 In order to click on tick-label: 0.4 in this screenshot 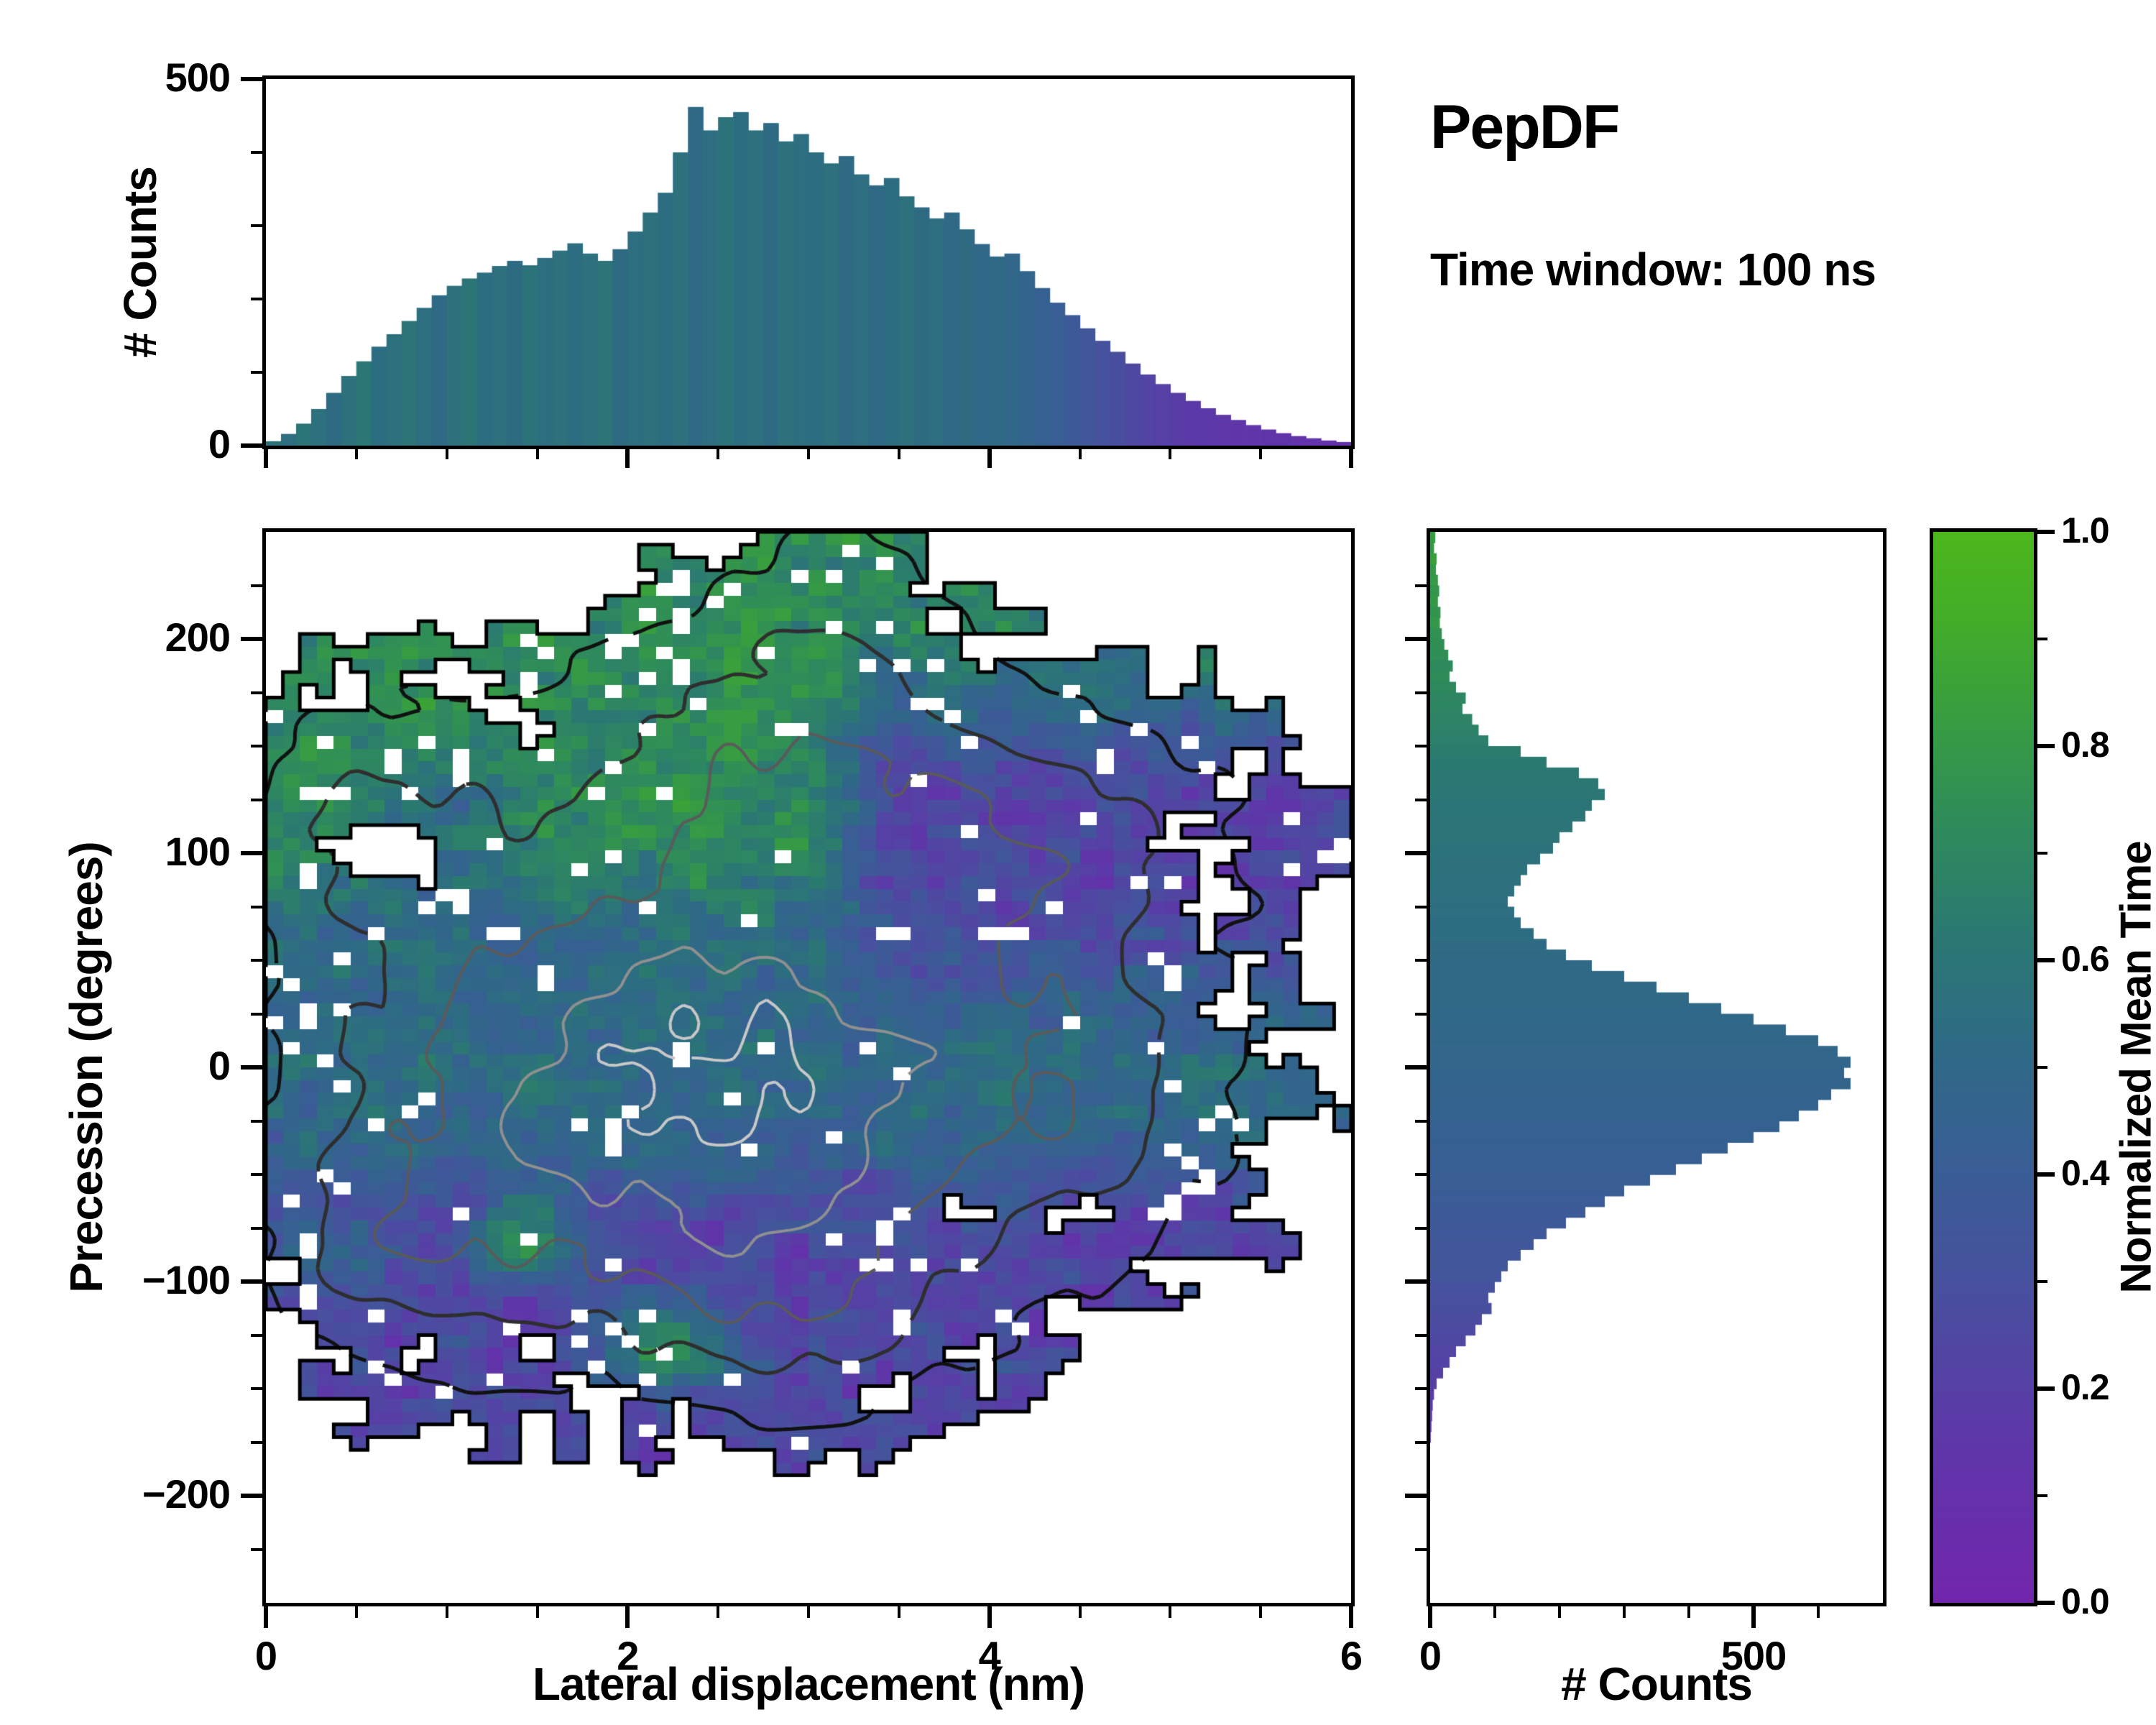, I will do `click(2085, 1173)`.